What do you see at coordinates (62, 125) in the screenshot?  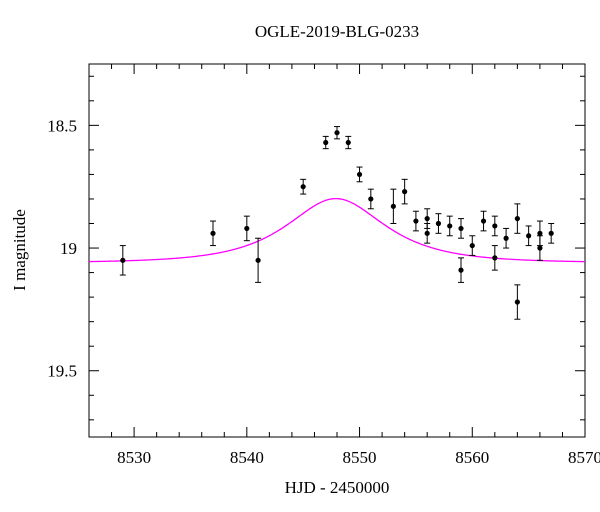 I see `y-tick-label: 18.5` at bounding box center [62, 125].